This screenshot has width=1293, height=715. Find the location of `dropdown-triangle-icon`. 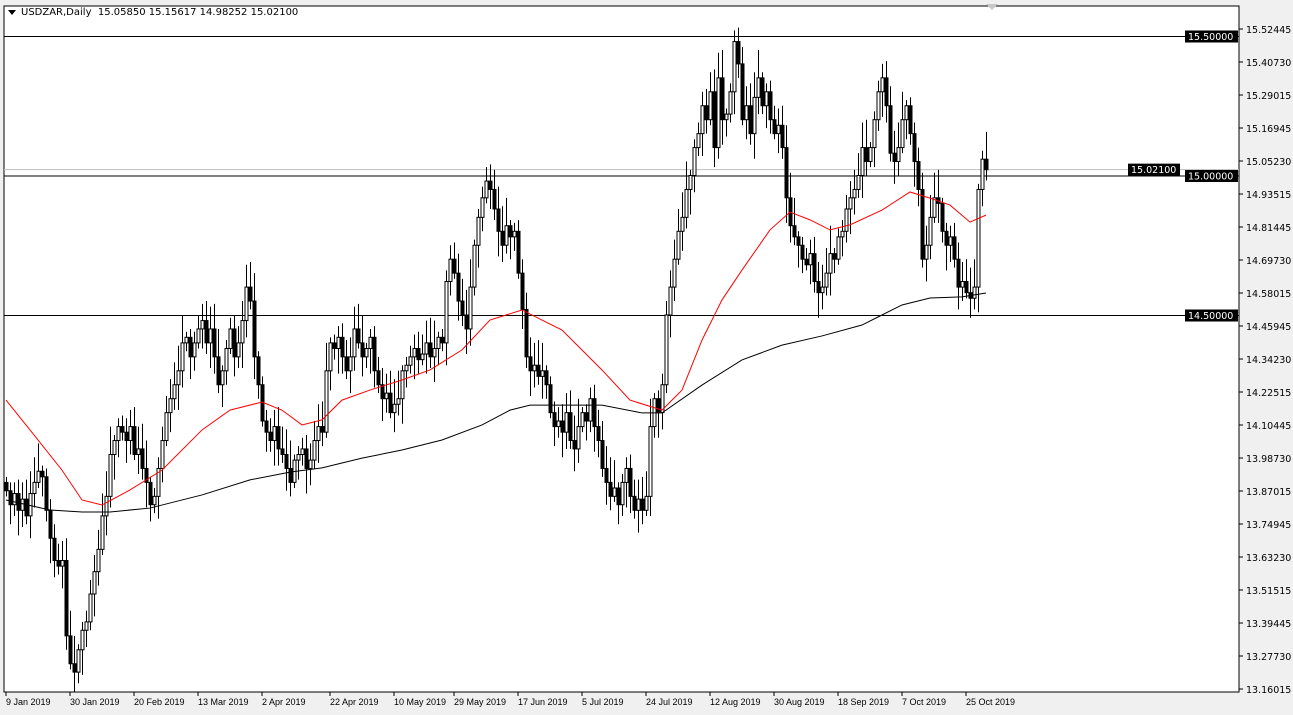

dropdown-triangle-icon is located at coordinates (12, 12).